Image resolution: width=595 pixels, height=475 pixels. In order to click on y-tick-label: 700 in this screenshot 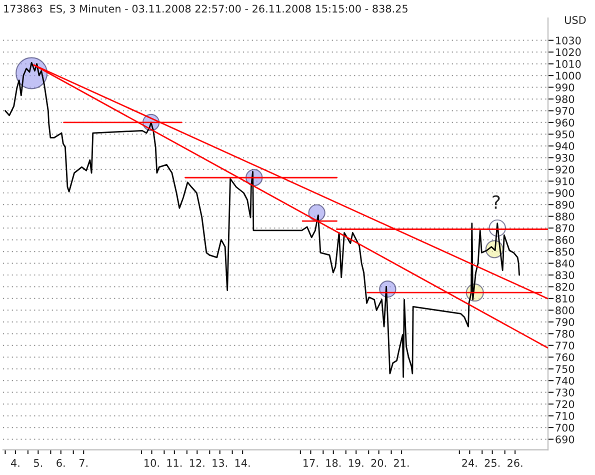, I will do `click(565, 428)`.